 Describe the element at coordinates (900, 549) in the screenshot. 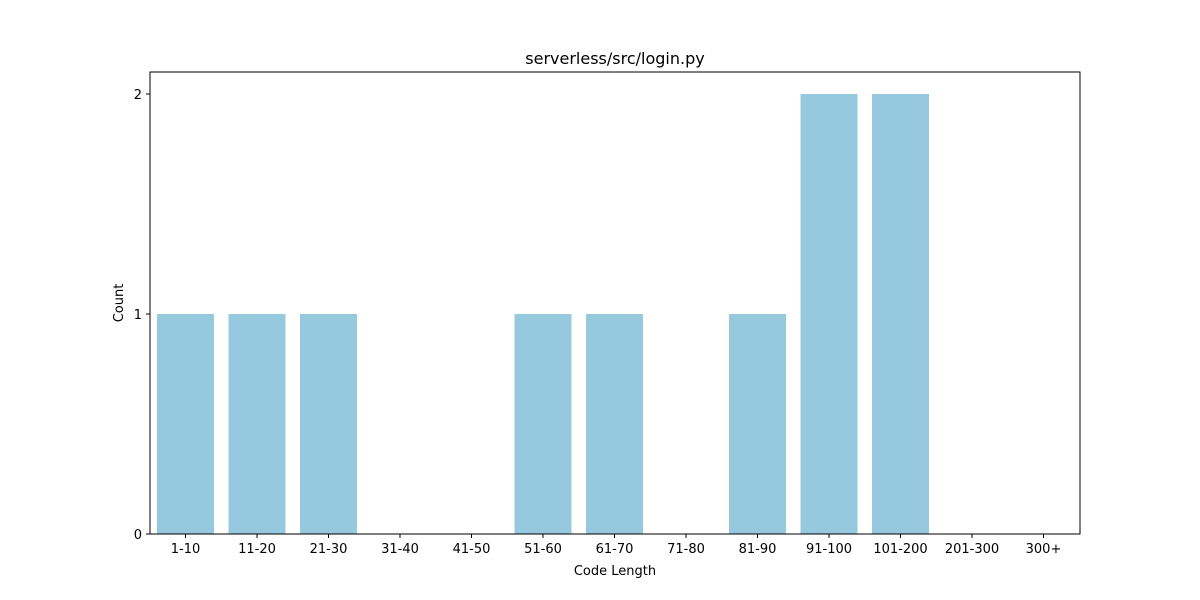

I see `x-tick-label: 101-200` at that location.